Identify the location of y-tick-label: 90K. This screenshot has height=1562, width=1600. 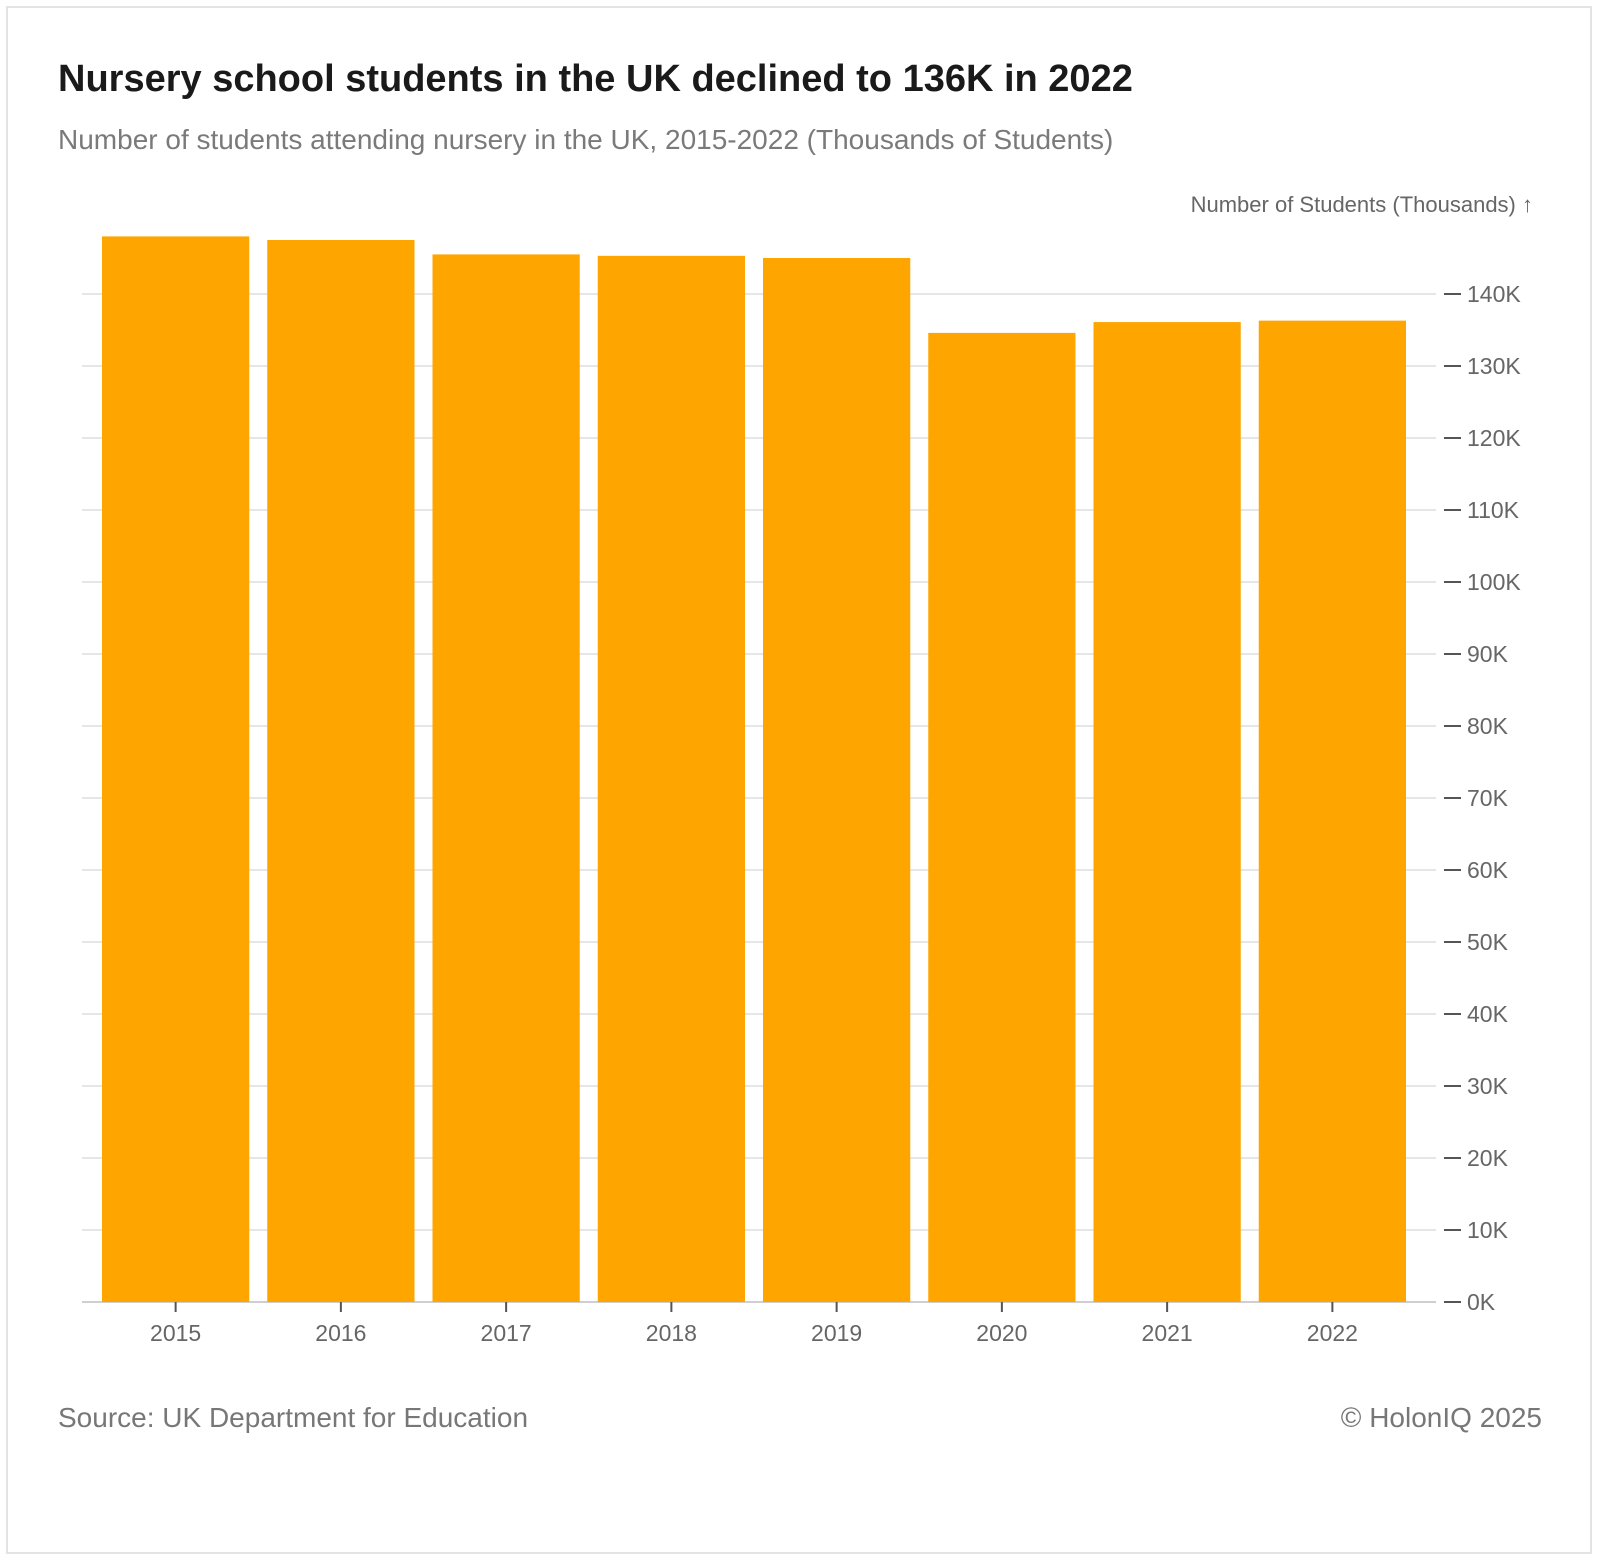
(1488, 654).